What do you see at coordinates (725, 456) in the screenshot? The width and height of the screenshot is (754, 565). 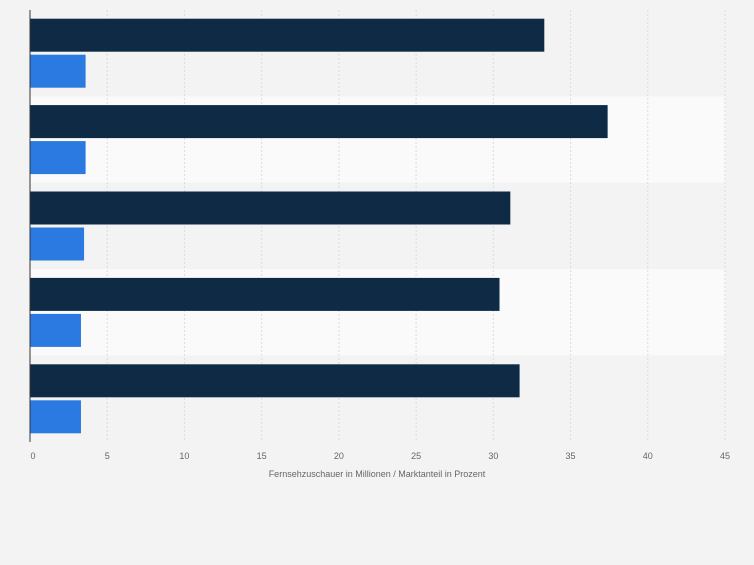 I see `x-tick-label: 45` at bounding box center [725, 456].